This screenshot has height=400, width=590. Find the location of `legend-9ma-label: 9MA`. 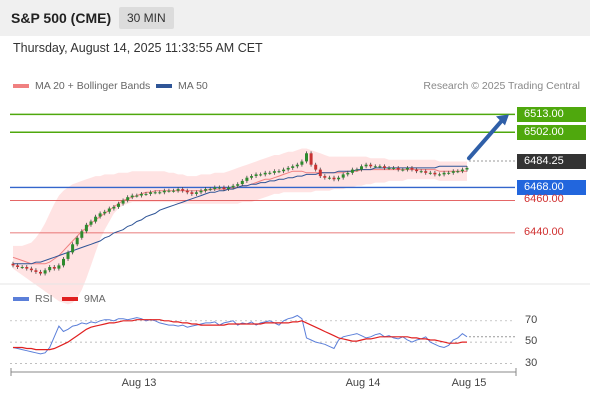

legend-9ma-label: 9MA is located at coordinates (95, 299).